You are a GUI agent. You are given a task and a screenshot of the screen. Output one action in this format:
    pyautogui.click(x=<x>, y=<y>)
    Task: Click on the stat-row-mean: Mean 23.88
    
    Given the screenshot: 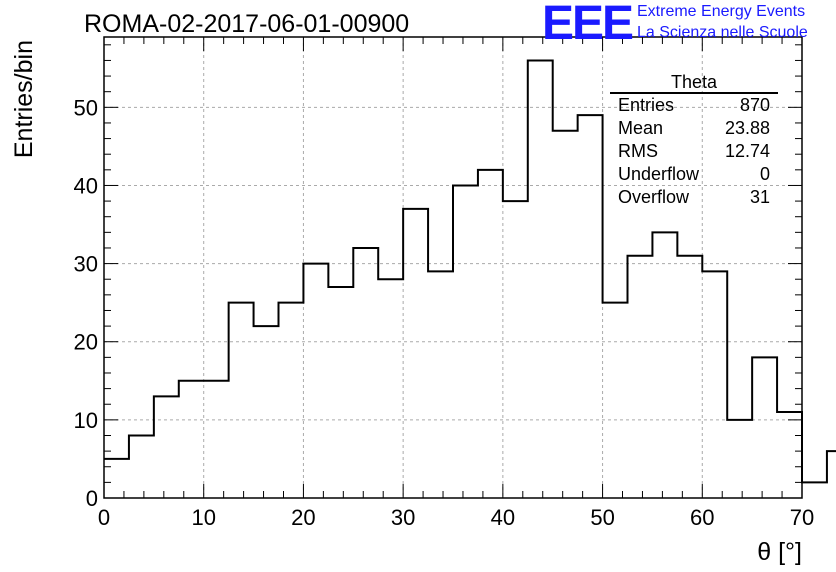 What is the action you would take?
    pyautogui.click(x=694, y=128)
    